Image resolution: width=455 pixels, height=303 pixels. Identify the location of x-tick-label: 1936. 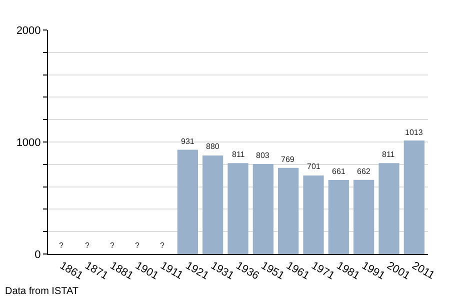
(247, 271).